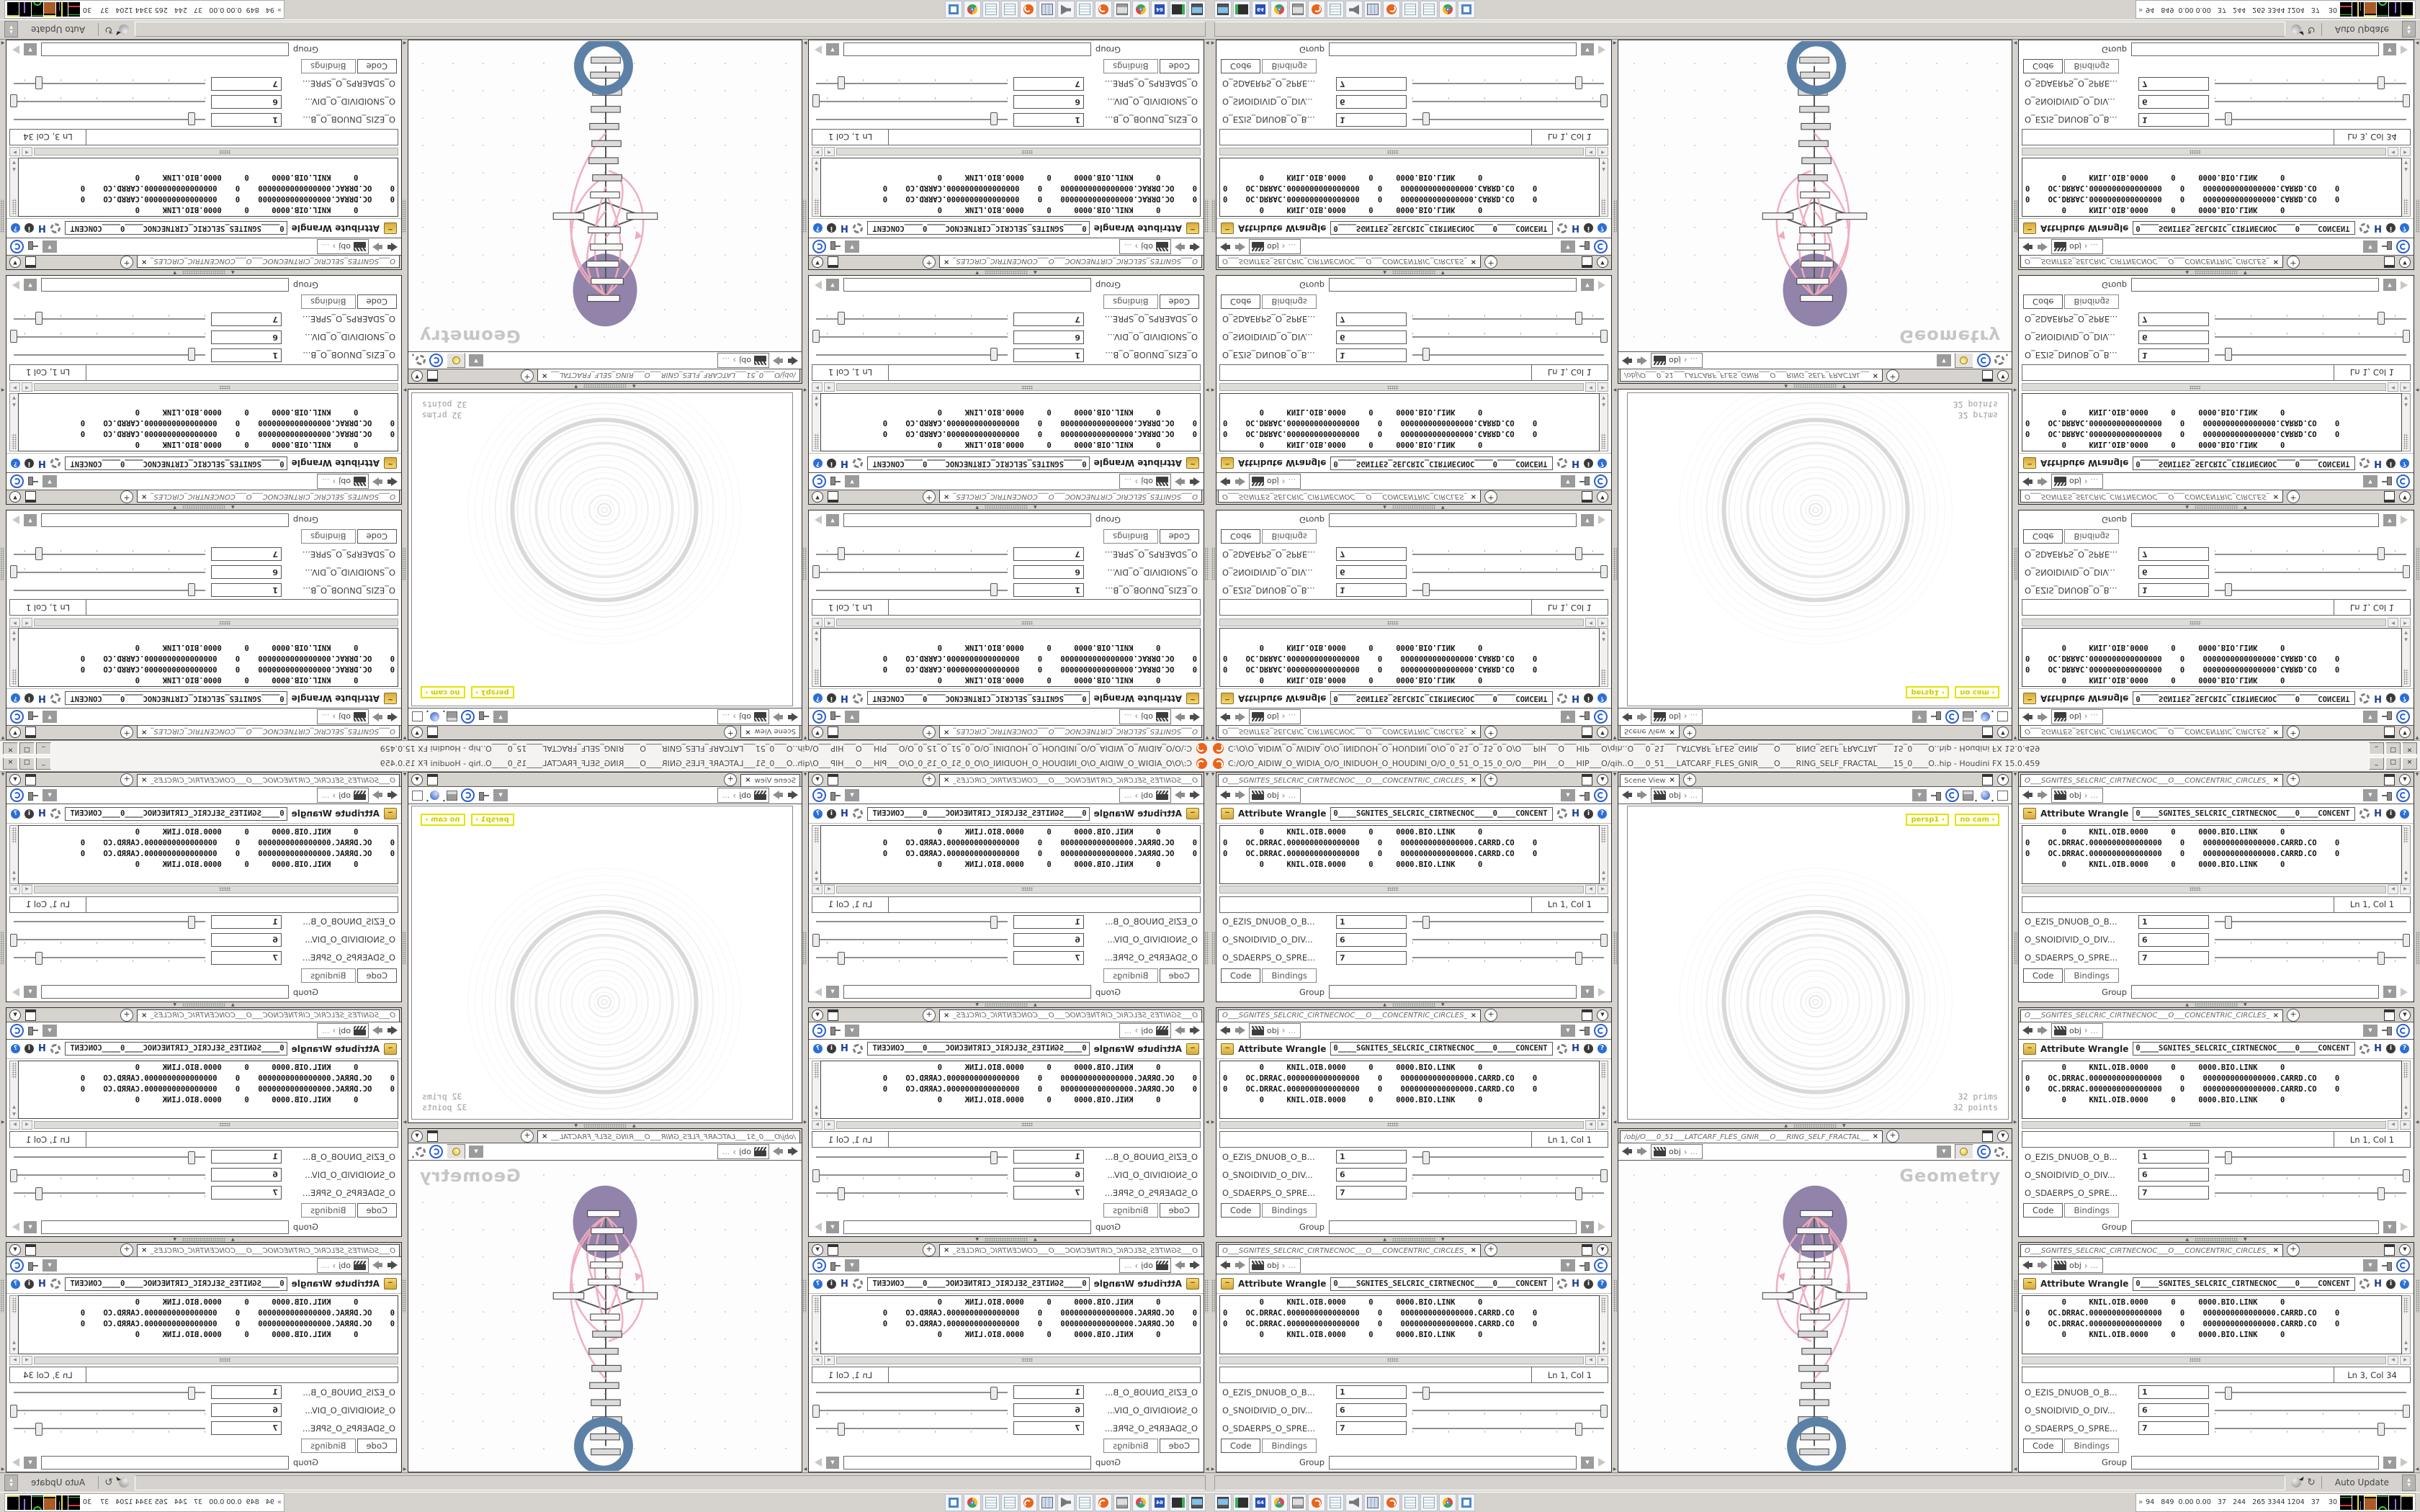 The height and width of the screenshot is (1512, 2420). Describe the element at coordinates (405, 1122) in the screenshot. I see `pane-splitter-vertical: ▼ ▶ ◀` at that location.